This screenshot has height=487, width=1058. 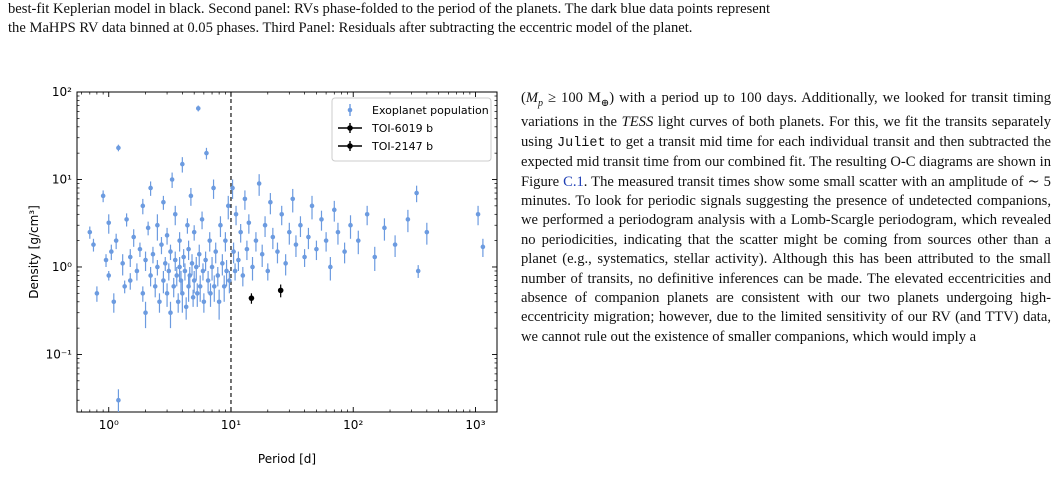 I want to click on legend-entry-1-marker-dot, so click(x=350, y=110).